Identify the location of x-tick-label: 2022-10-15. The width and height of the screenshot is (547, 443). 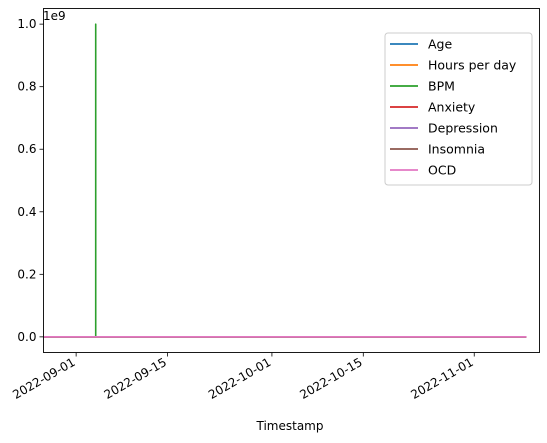
(330, 378).